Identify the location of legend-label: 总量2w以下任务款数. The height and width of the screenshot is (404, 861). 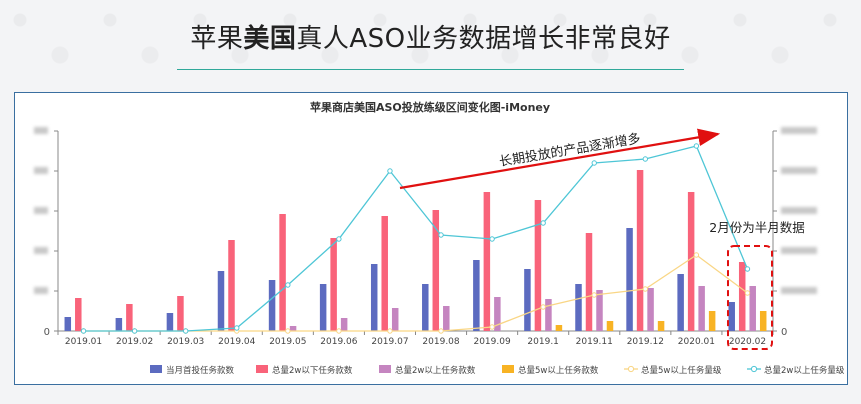
(312, 370).